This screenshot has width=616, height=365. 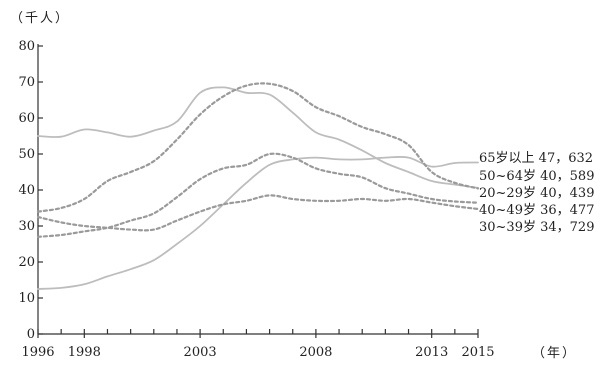 What do you see at coordinates (31, 334) in the screenshot?
I see `y-tick-label: 0` at bounding box center [31, 334].